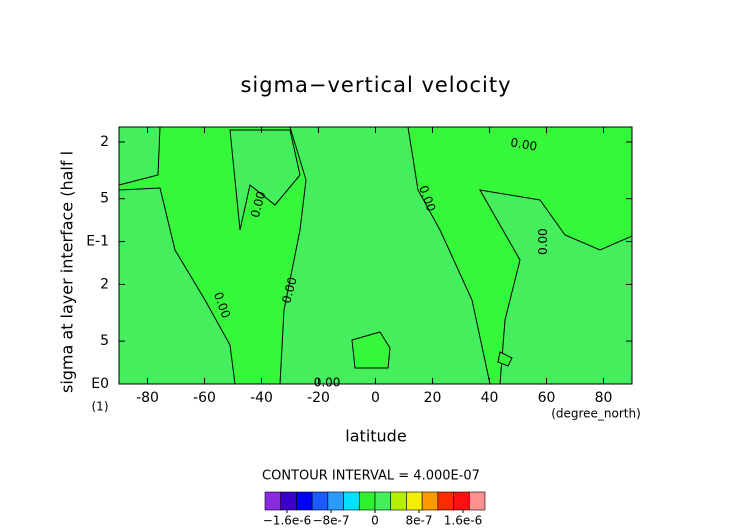  I want to click on y-tick-label: E-1, so click(97, 242).